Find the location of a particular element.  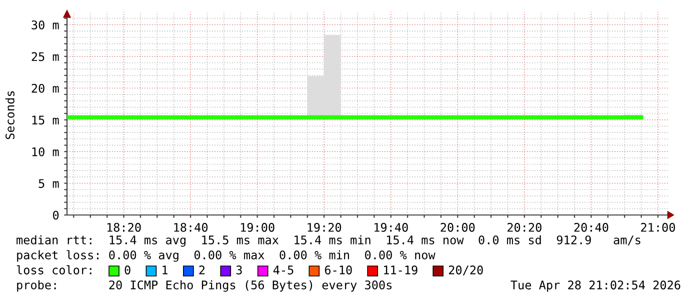

x-tick-label: 19:00 is located at coordinates (257, 227).